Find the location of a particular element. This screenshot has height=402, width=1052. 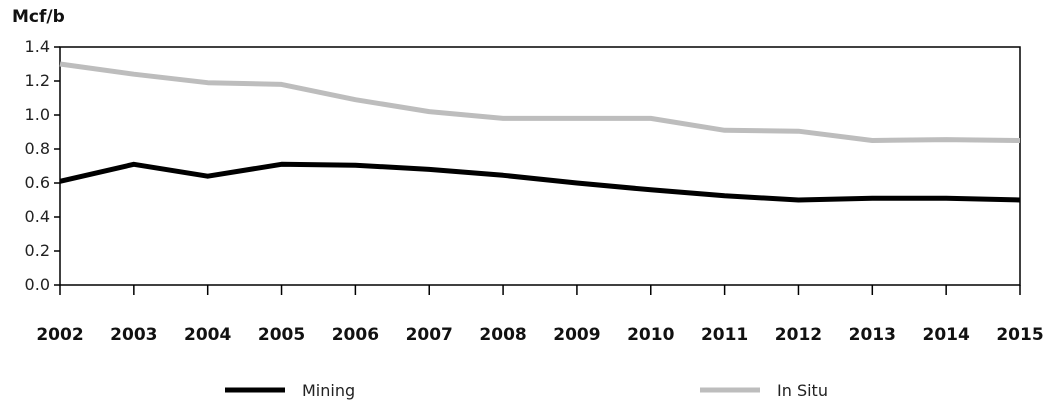

y-tick-label: 0.0 is located at coordinates (37, 284).